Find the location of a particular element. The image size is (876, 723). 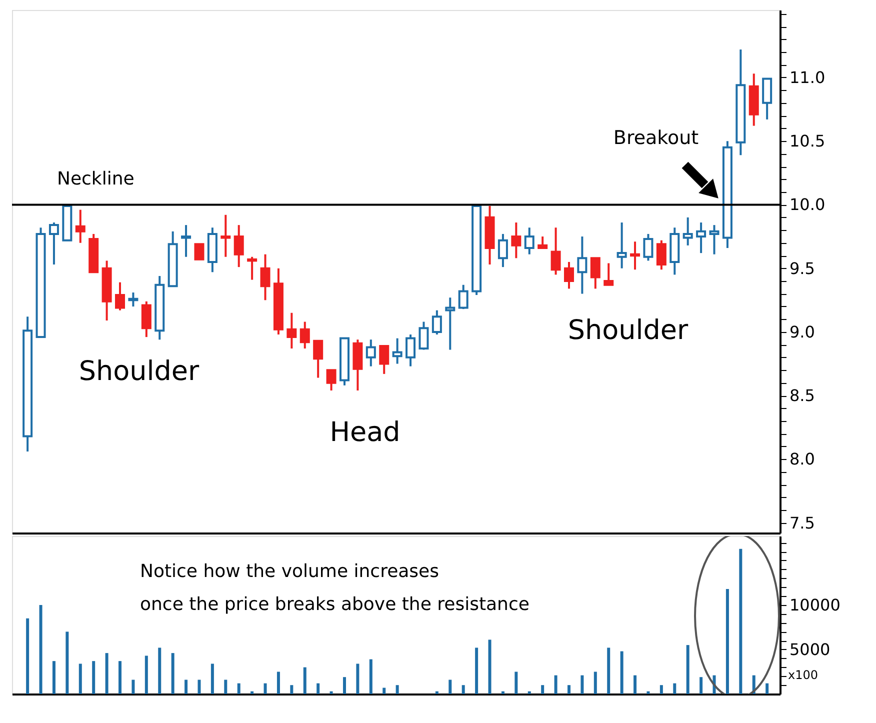

y-tick-label: 10000 is located at coordinates (815, 604).